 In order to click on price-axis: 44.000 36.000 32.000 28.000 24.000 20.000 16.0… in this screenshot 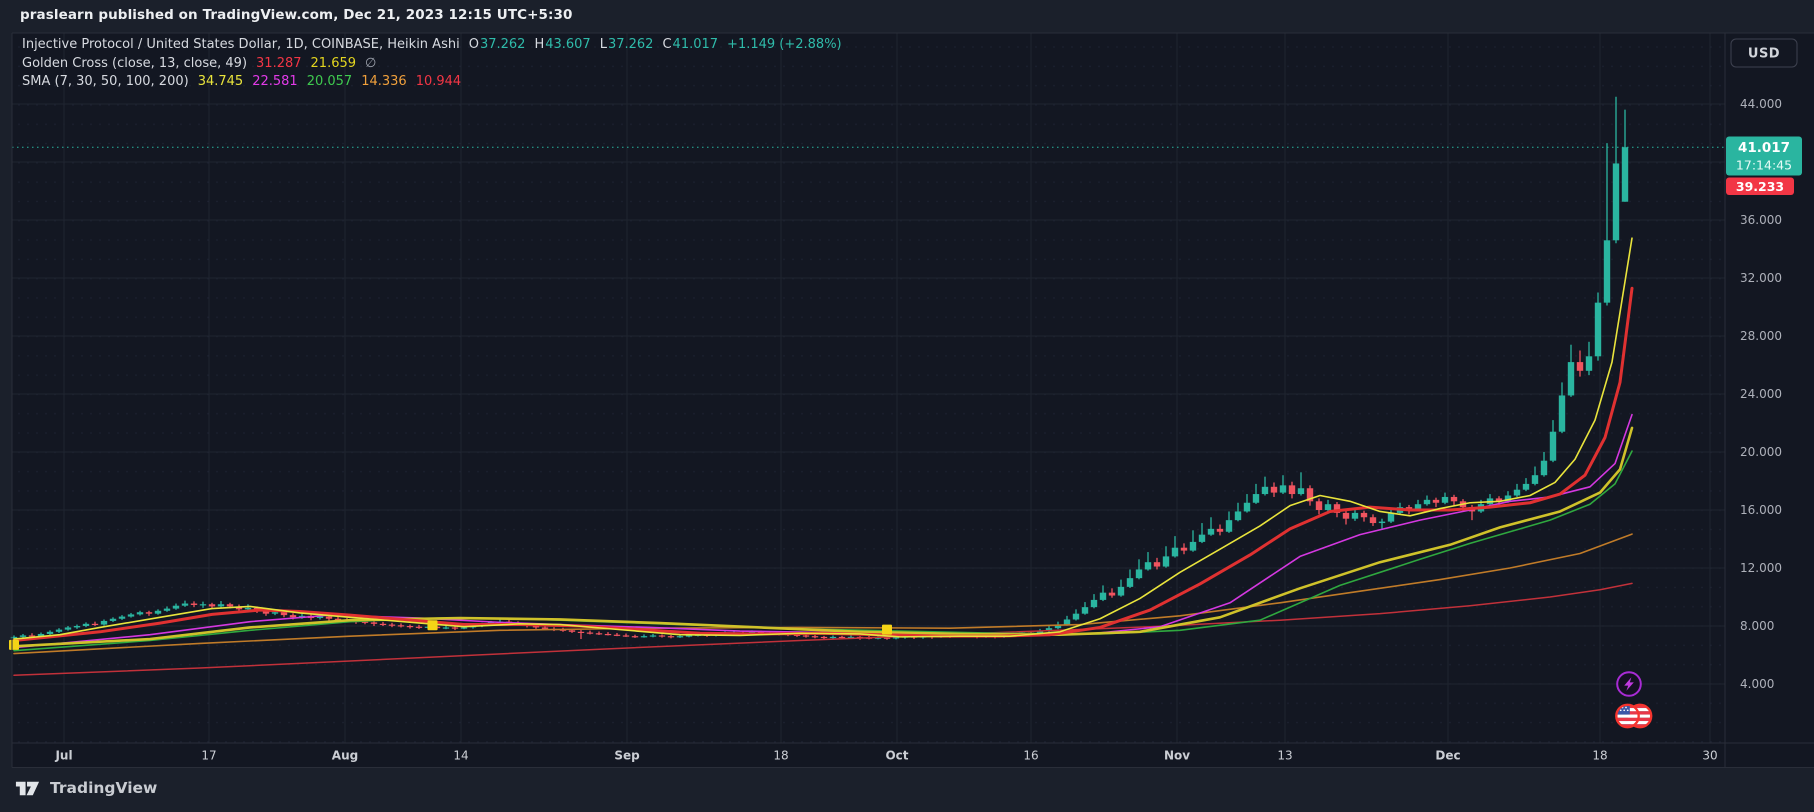, I will do `click(1761, 394)`.